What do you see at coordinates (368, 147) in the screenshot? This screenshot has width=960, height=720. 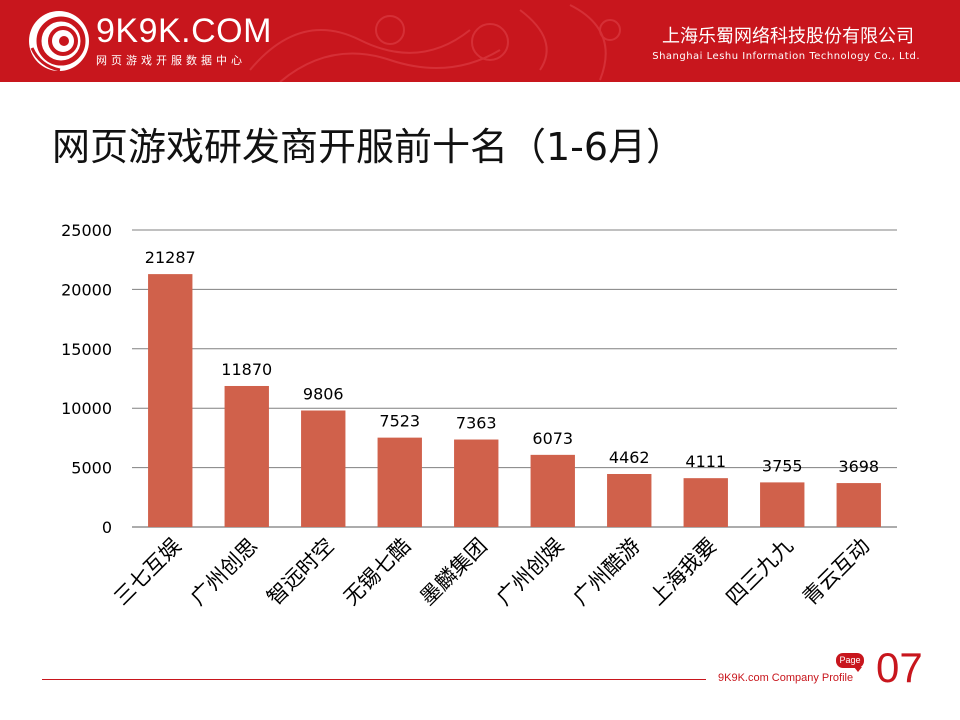 I see `page-title: 网页游戏研发商开服前十名（1-6月）` at bounding box center [368, 147].